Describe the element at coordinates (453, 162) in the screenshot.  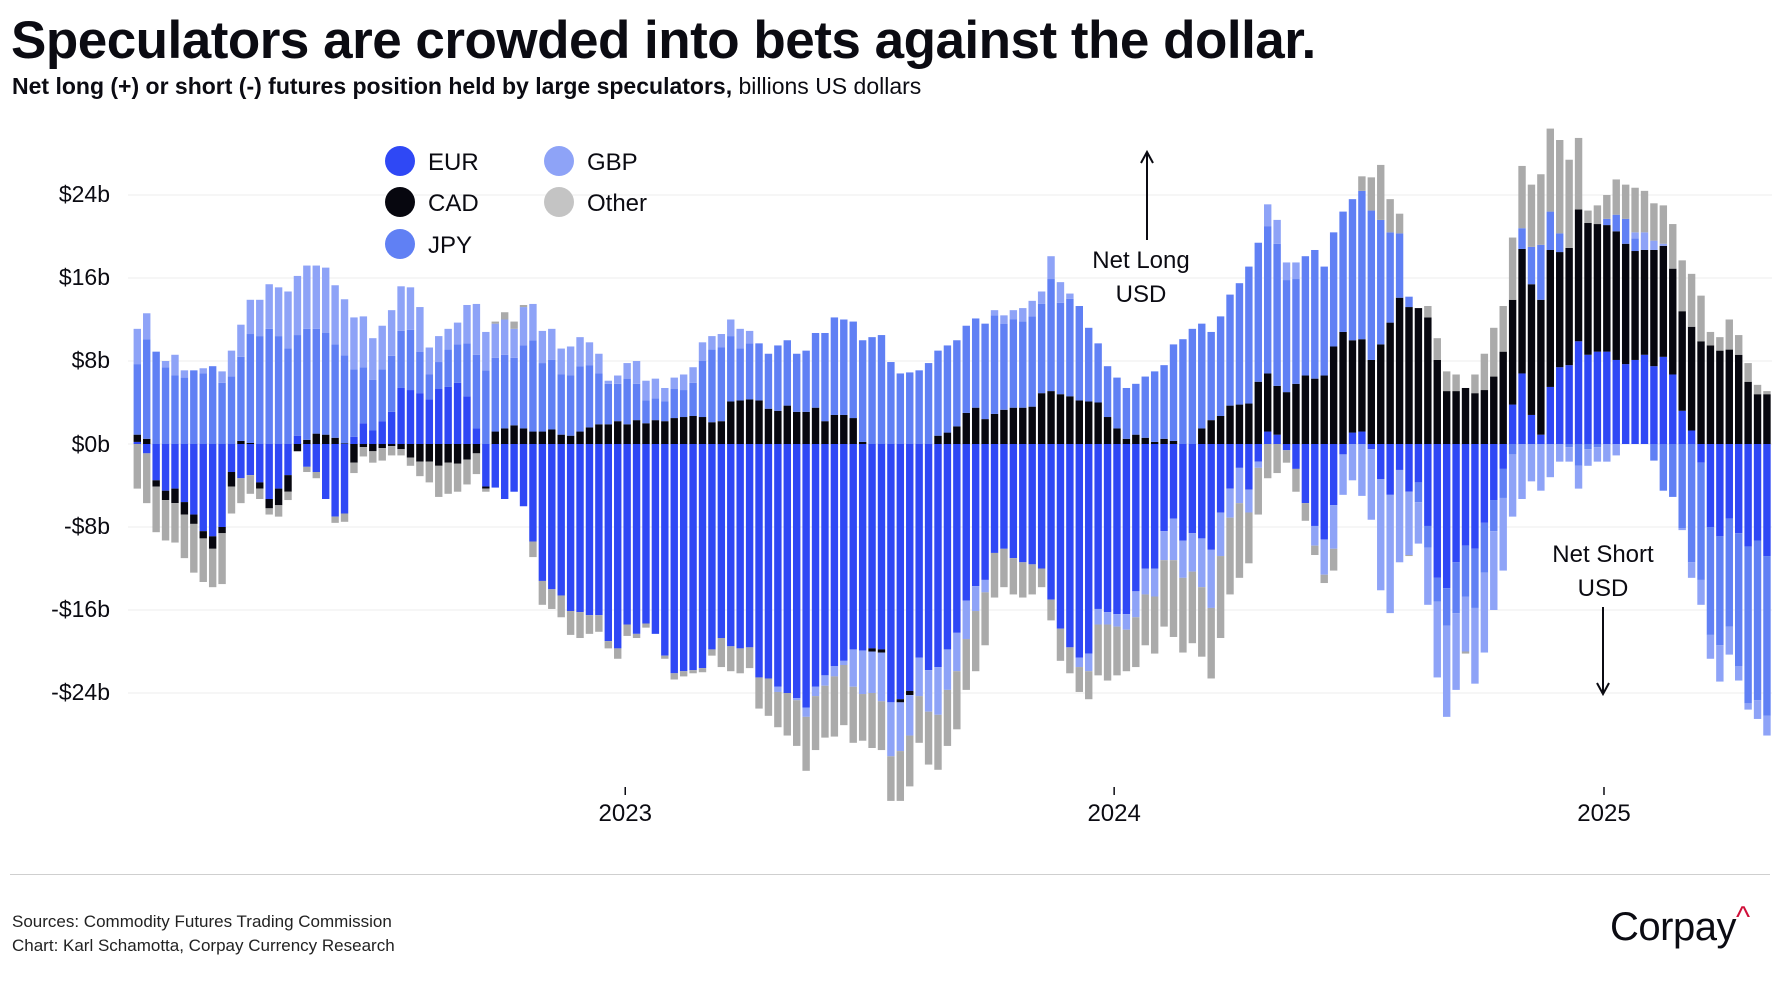
I see `legend-label: EUR` at that location.